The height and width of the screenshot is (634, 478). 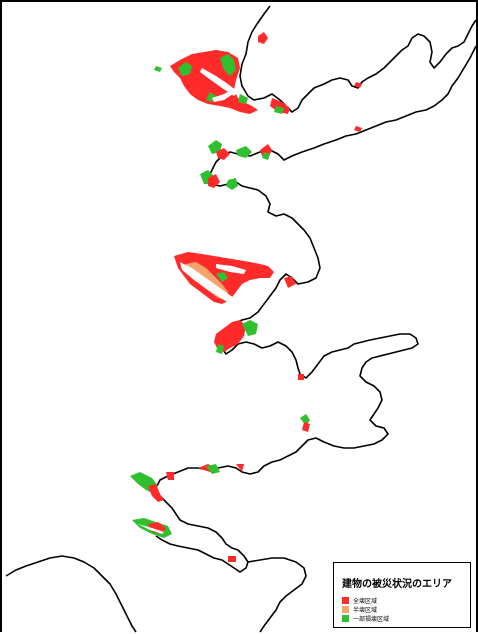 What do you see at coordinates (71, 594) in the screenshot?
I see `coastline-bottom` at bounding box center [71, 594].